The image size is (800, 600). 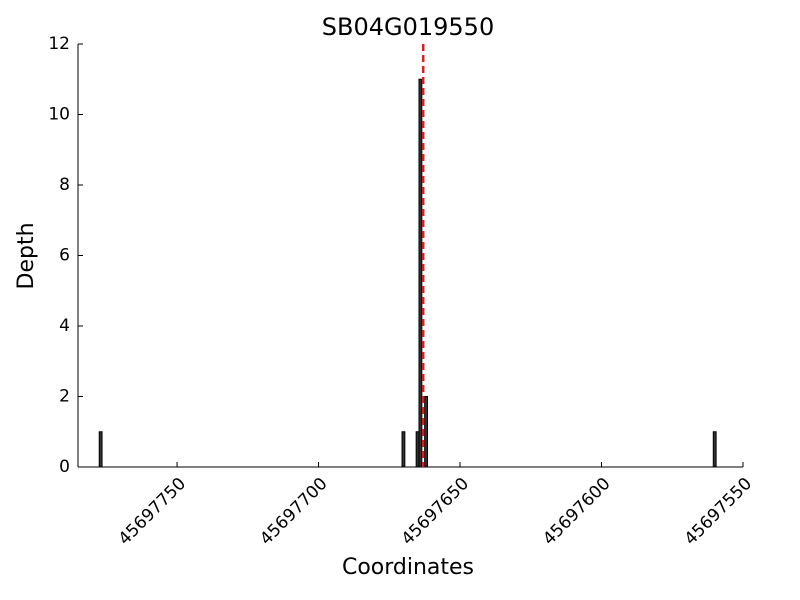 What do you see at coordinates (718, 511) in the screenshot?
I see `x-tick-label: 45697550` at bounding box center [718, 511].